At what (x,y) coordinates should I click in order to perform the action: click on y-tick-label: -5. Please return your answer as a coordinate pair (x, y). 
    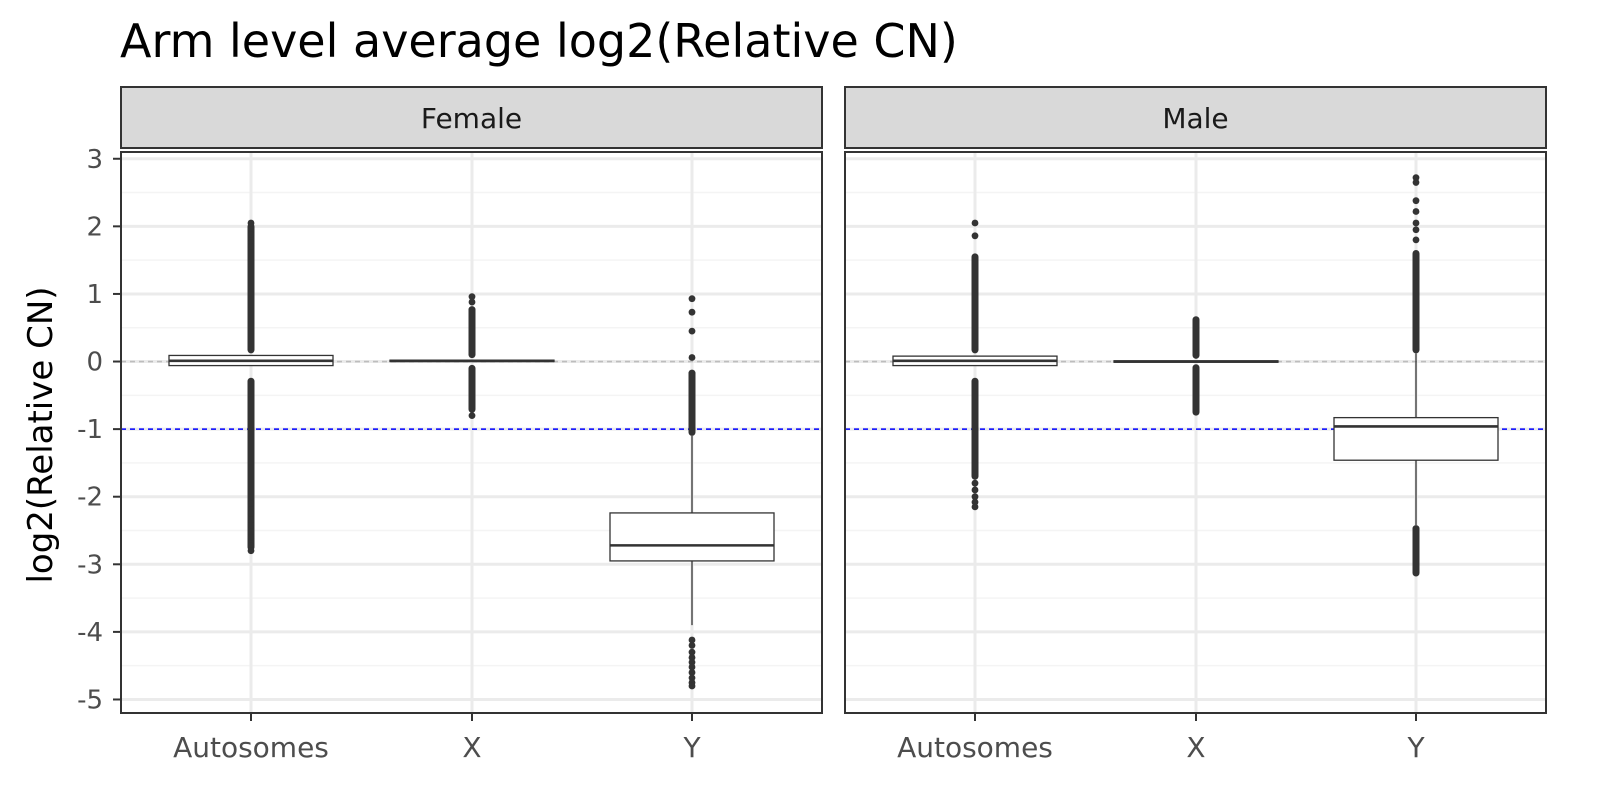
    Looking at the image, I should click on (90, 700).